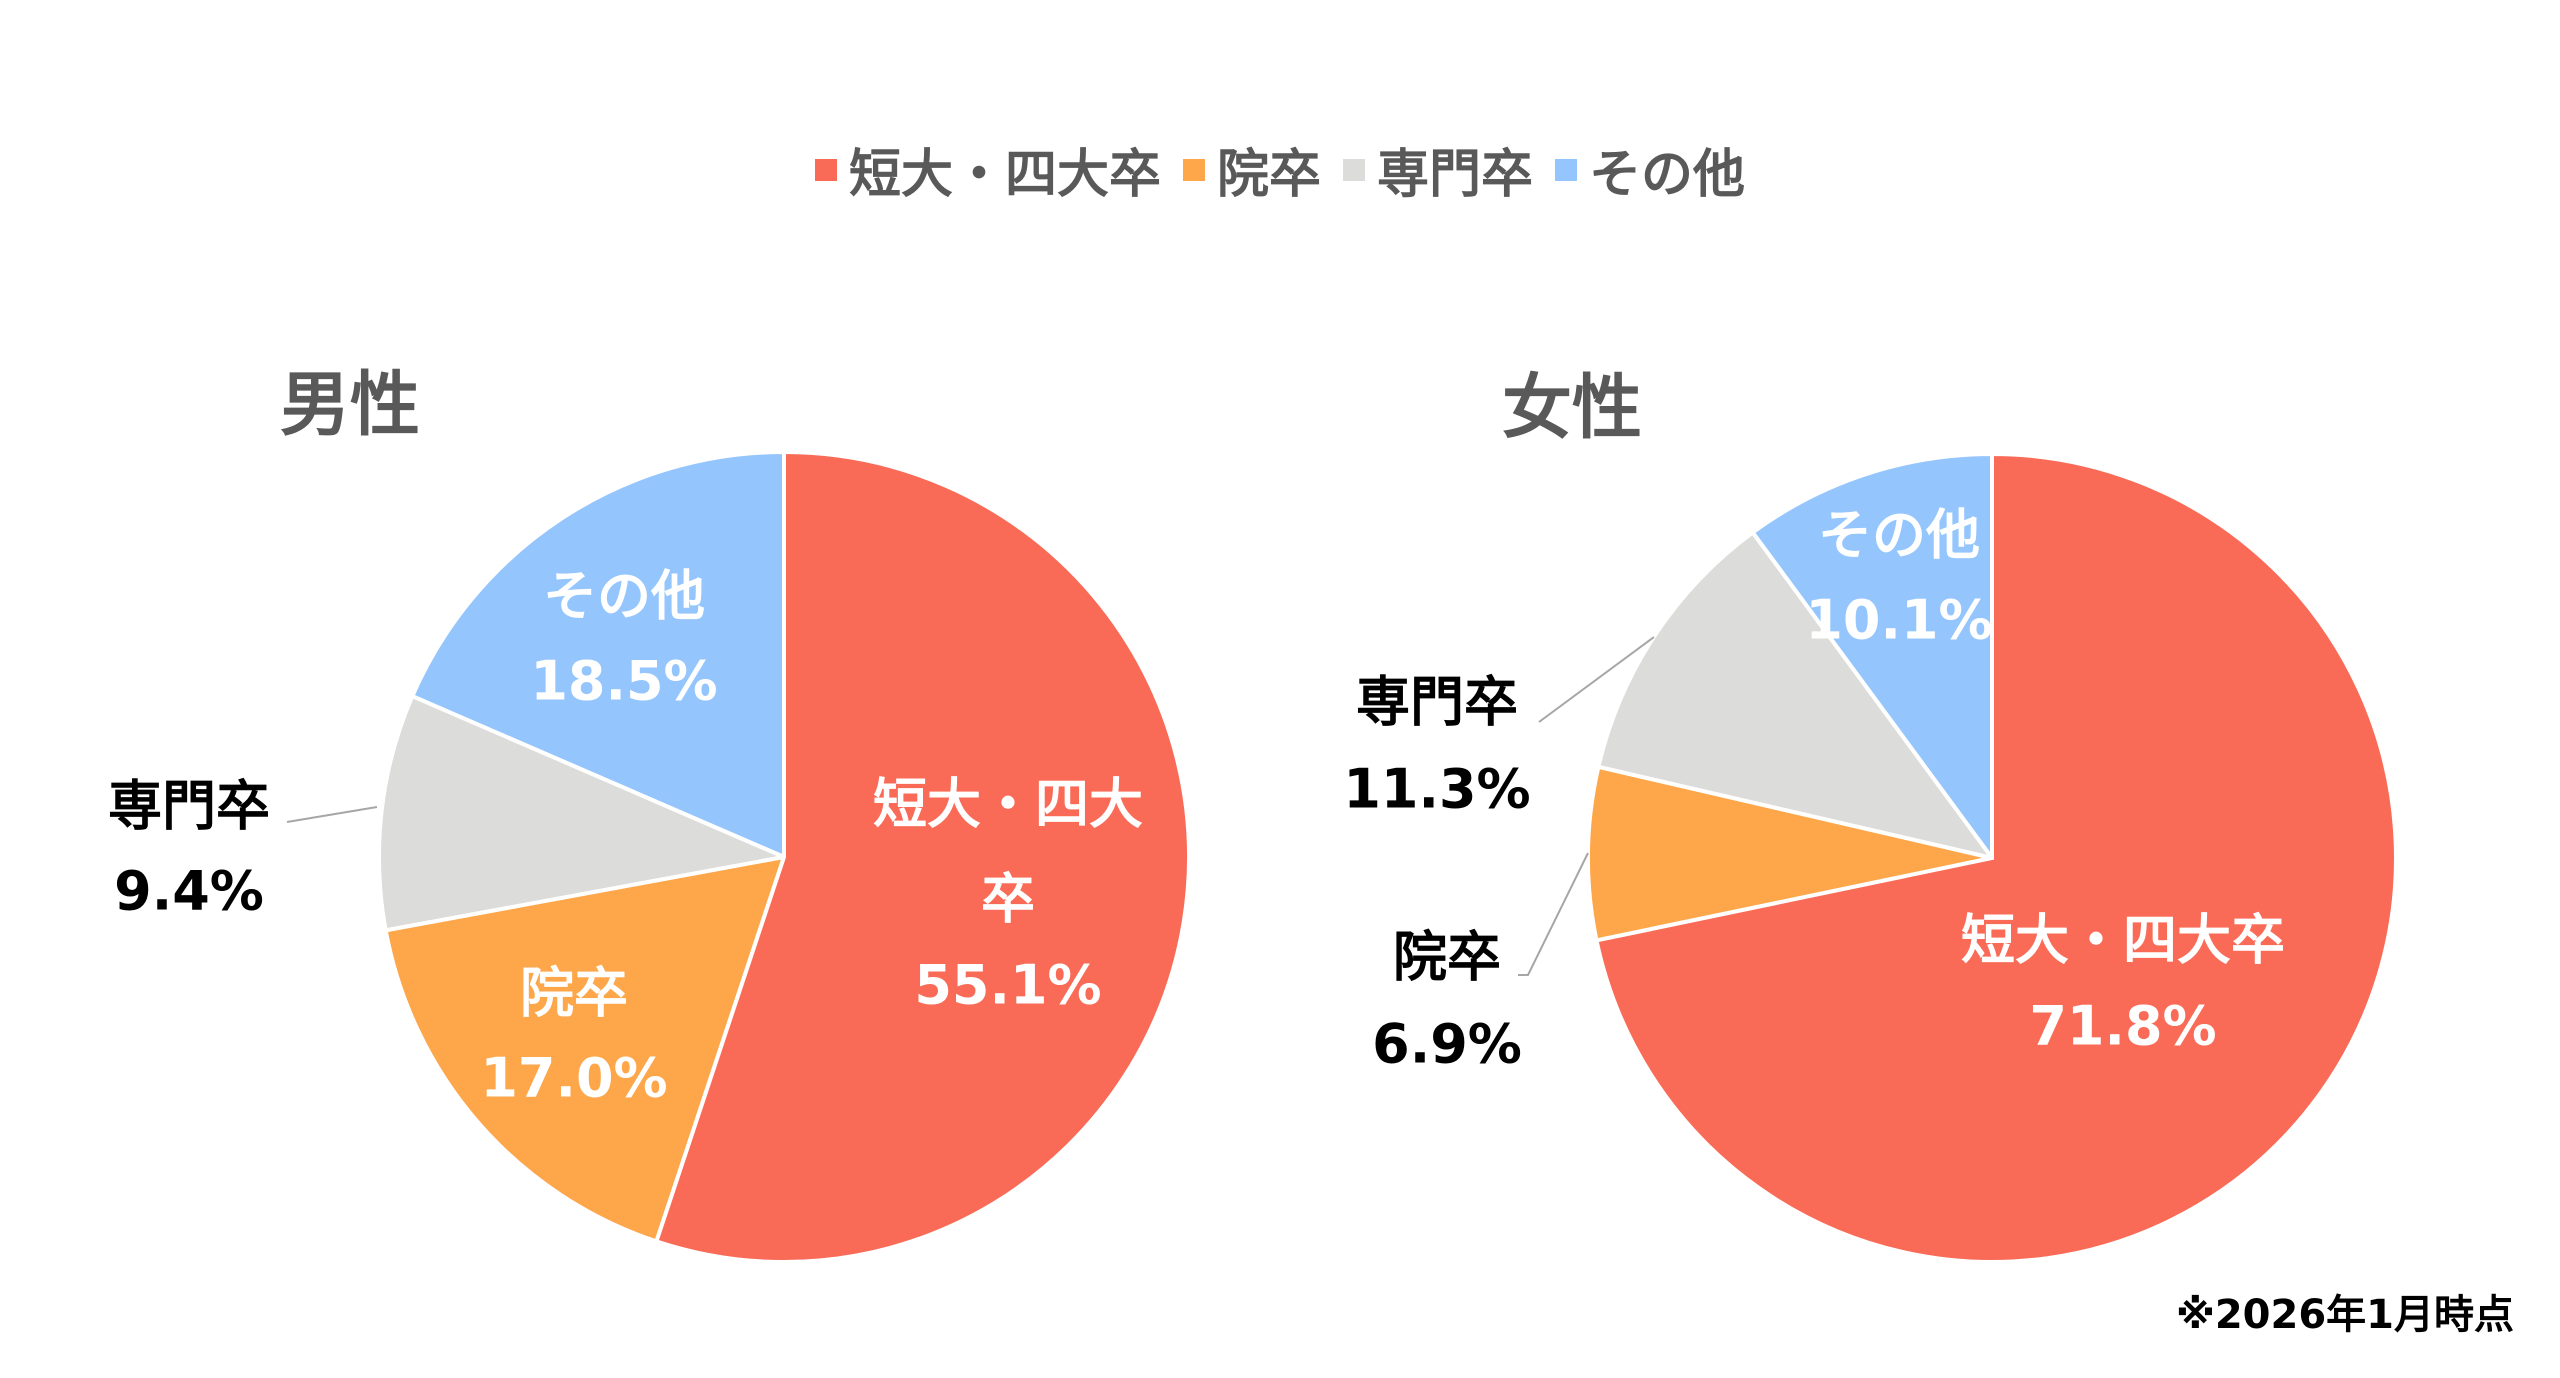 The width and height of the screenshot is (2560, 1378). Describe the element at coordinates (1008, 804) in the screenshot. I see `male-label-category: 短大・四大` at that location.